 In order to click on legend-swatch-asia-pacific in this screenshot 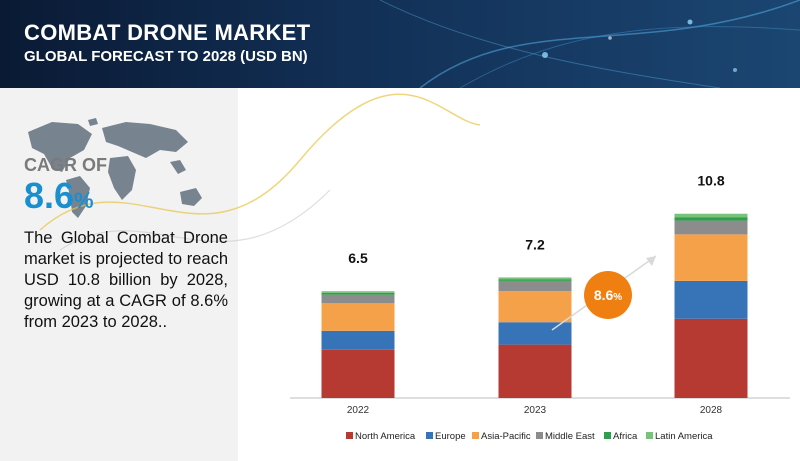, I will do `click(475, 435)`.